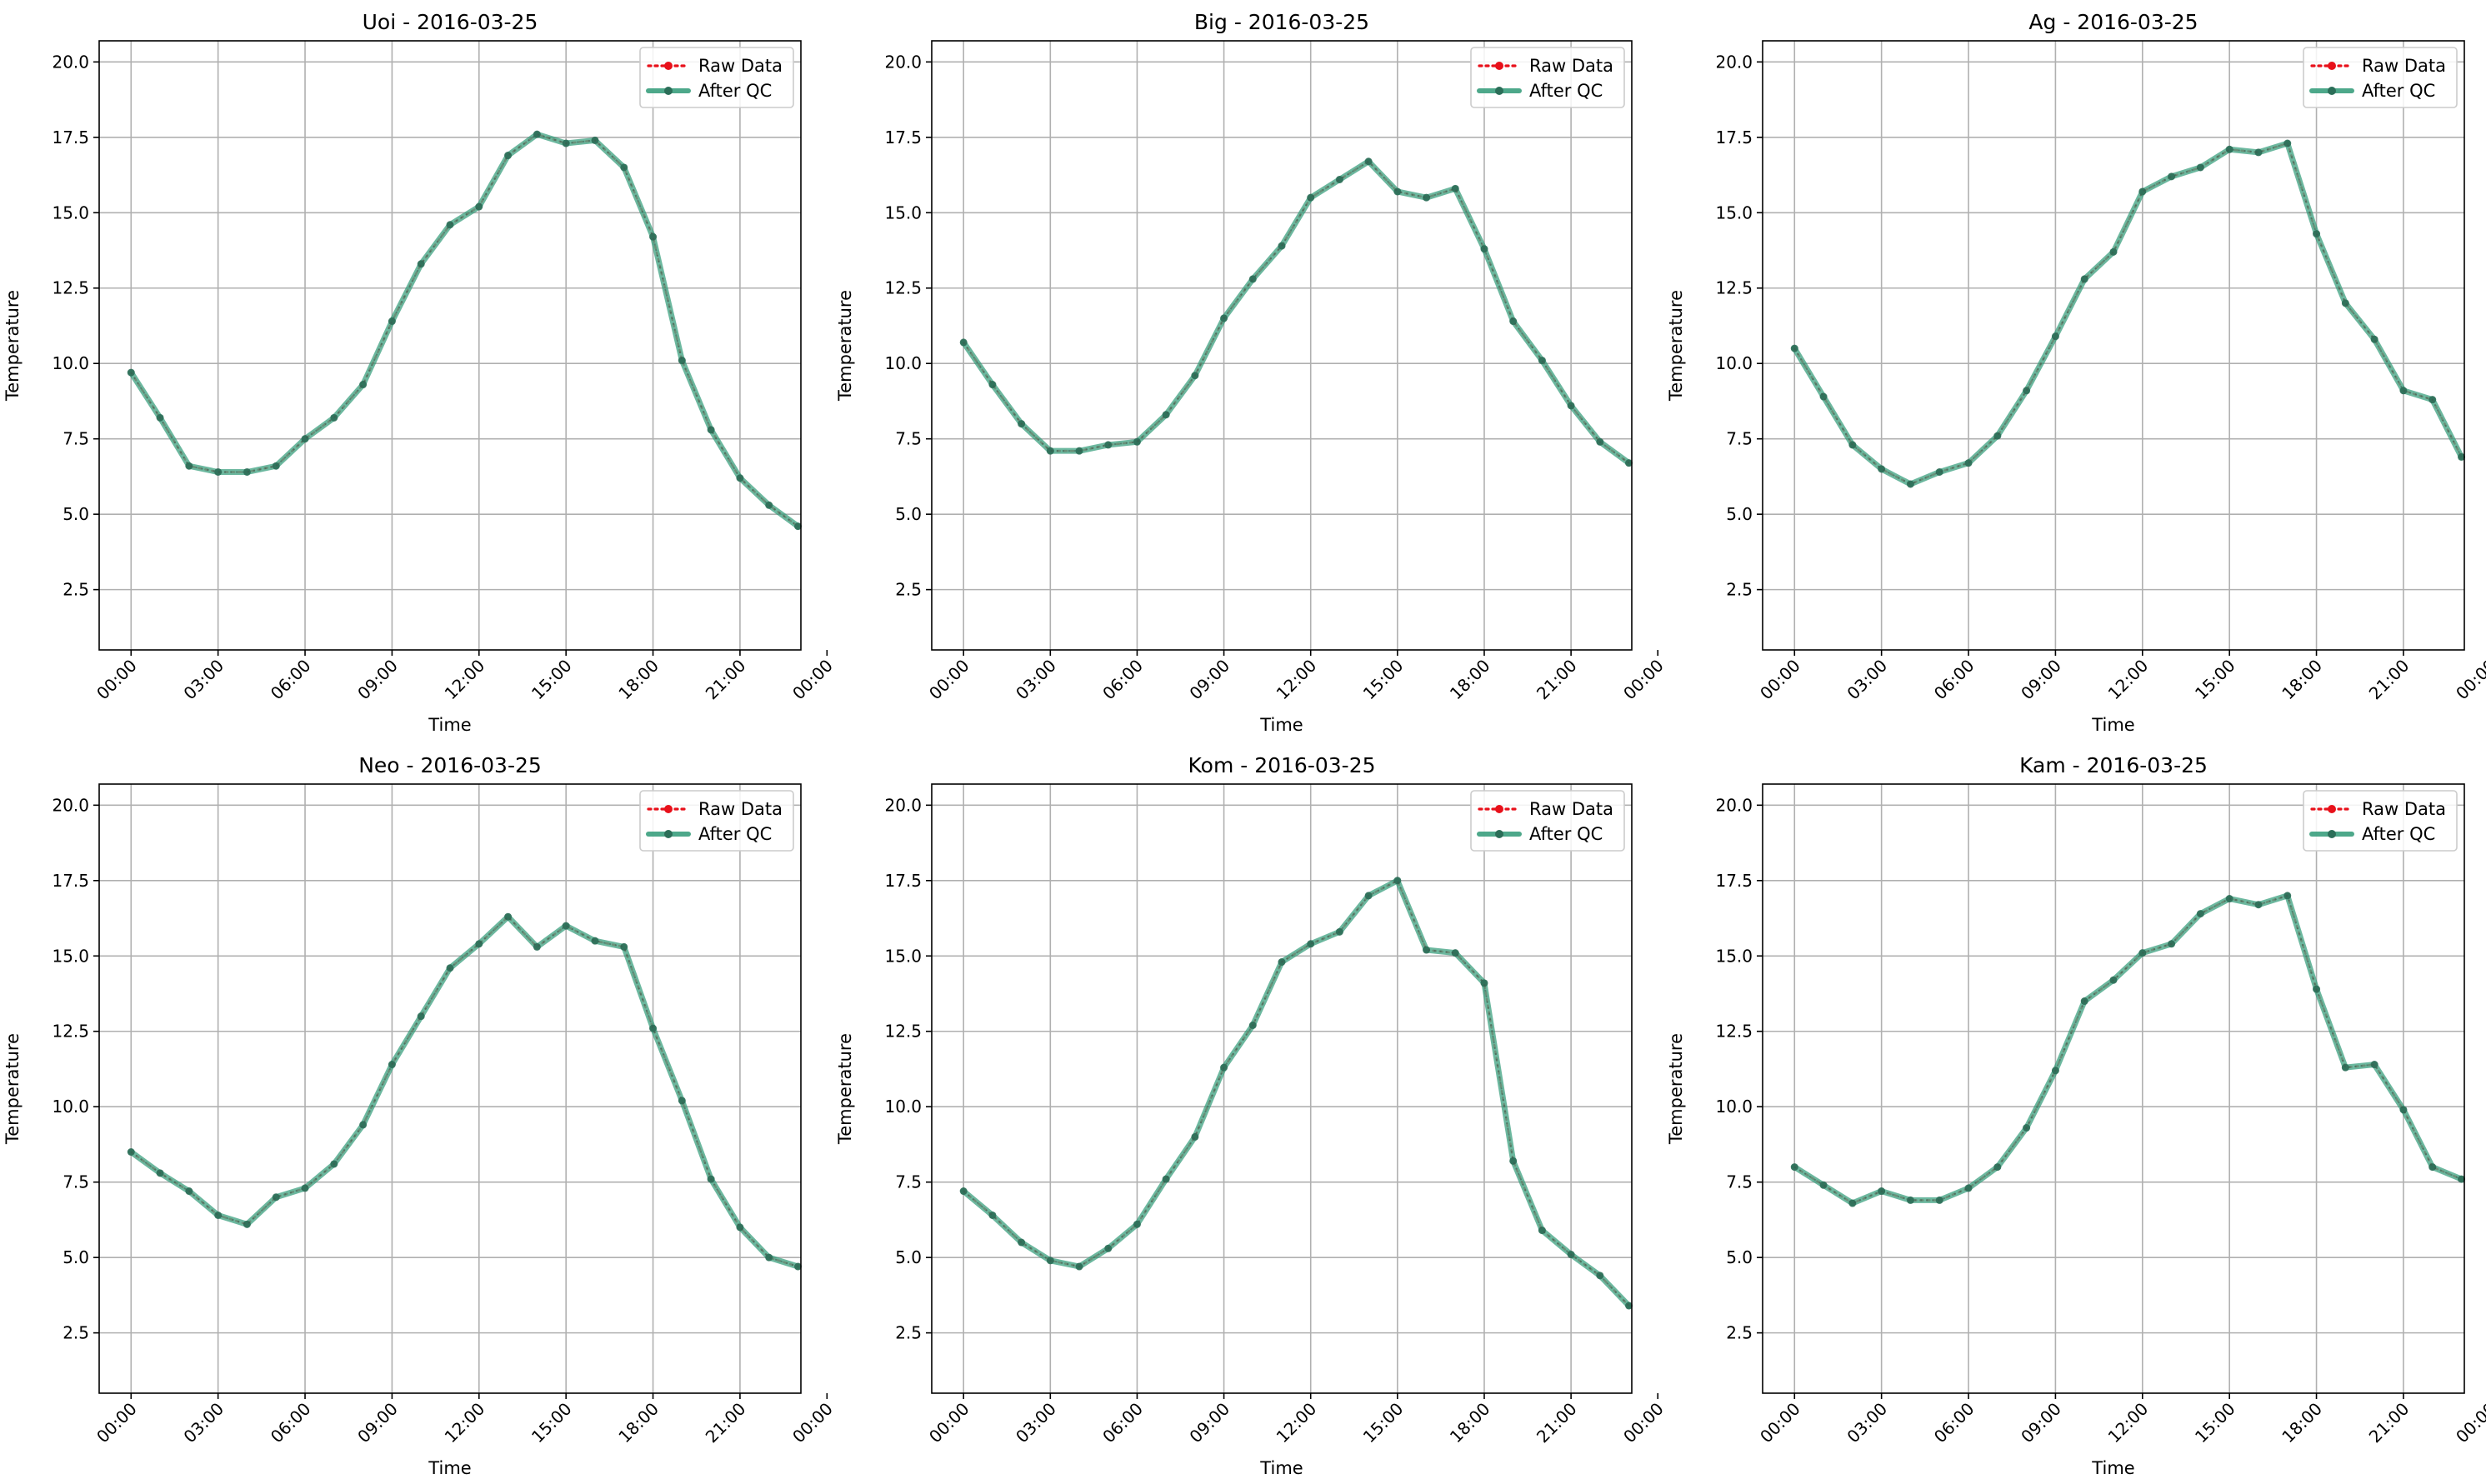 Image resolution: width=2486 pixels, height=1484 pixels. Describe the element at coordinates (450, 765) in the screenshot. I see `chart-title: Neo - 2016-03-25` at that location.